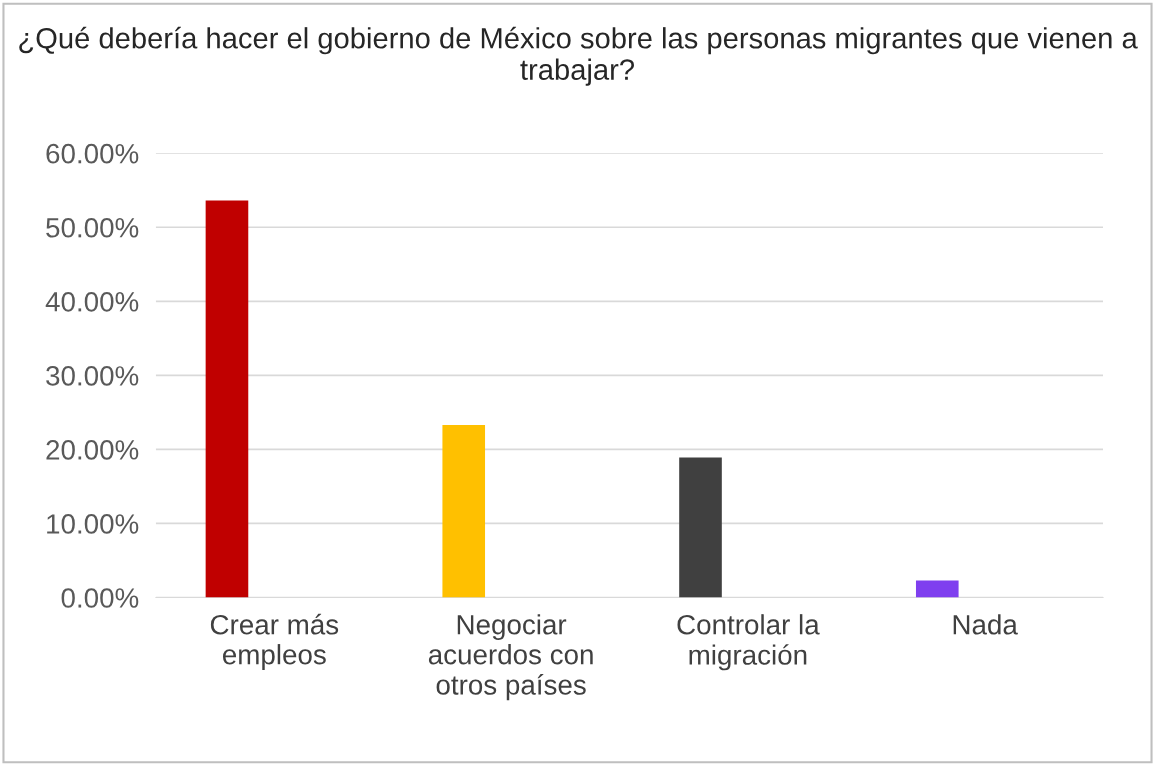  Describe the element at coordinates (985, 624) in the screenshot. I see `x-tick-label: Nada` at that location.